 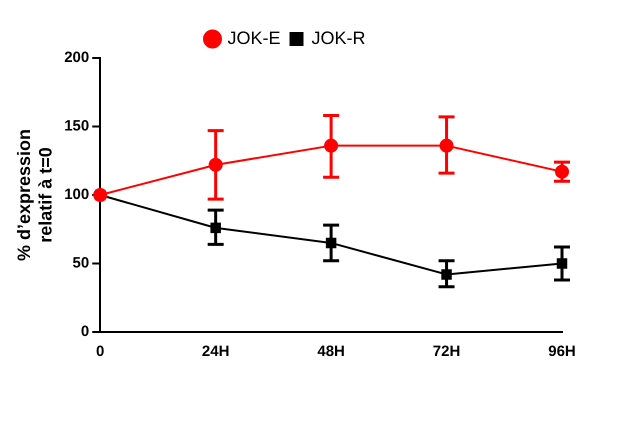 I want to click on x-tick-label: 0, so click(x=100, y=351).